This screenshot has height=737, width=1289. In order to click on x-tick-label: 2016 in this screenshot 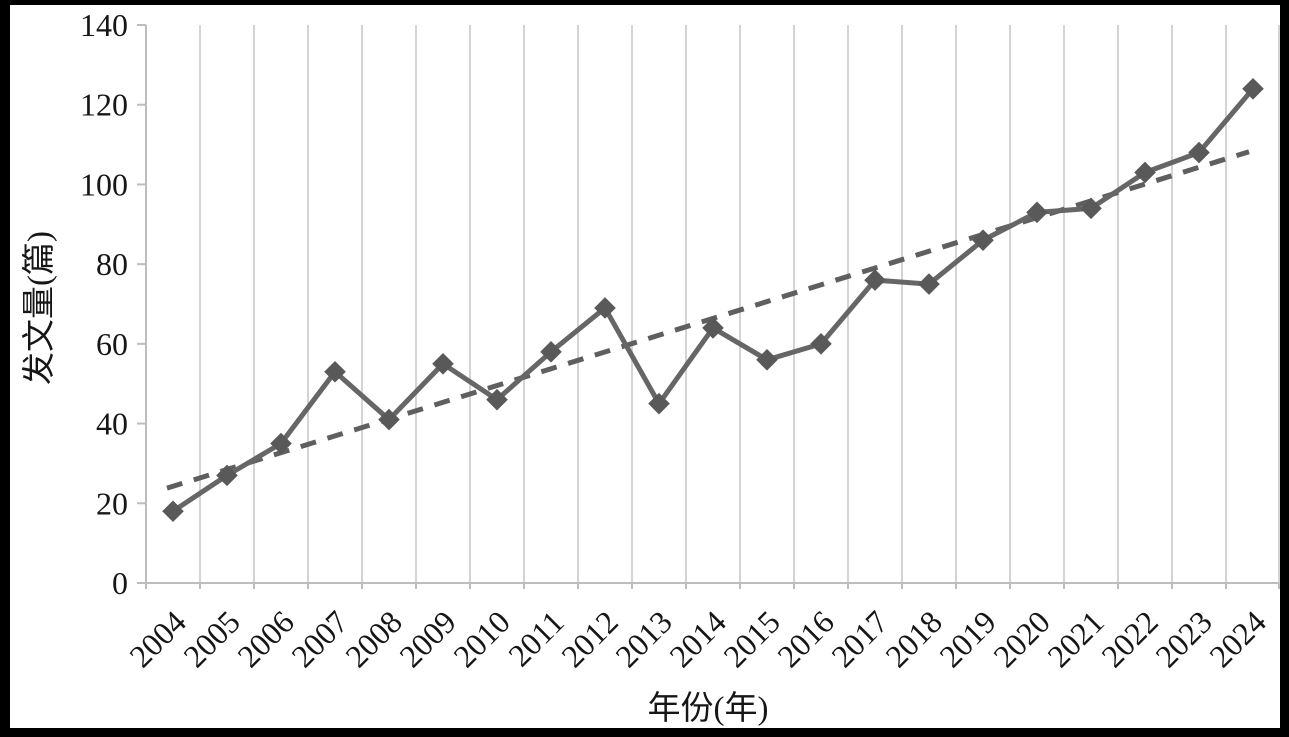, I will do `click(805, 638)`.